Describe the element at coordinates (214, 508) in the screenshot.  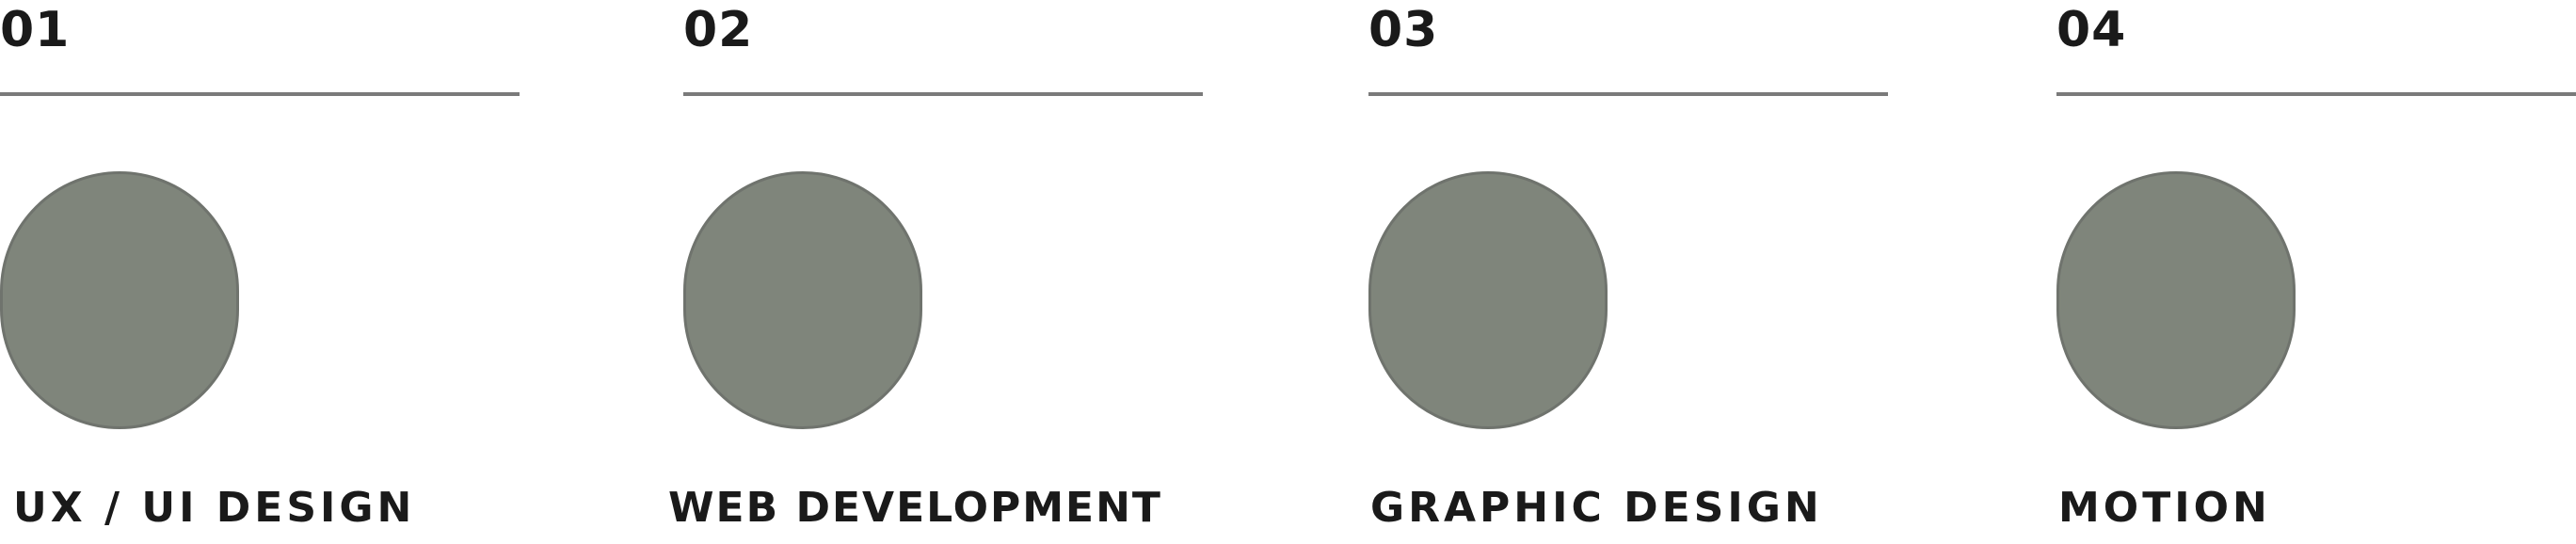
I see `card-title: UX / UI DESIGN` at that location.